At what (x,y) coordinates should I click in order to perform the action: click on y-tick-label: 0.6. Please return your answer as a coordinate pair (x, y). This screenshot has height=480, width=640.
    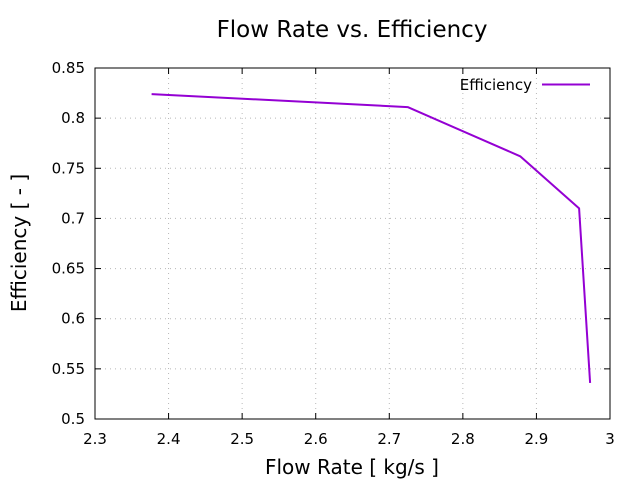
    Looking at the image, I should click on (73, 319).